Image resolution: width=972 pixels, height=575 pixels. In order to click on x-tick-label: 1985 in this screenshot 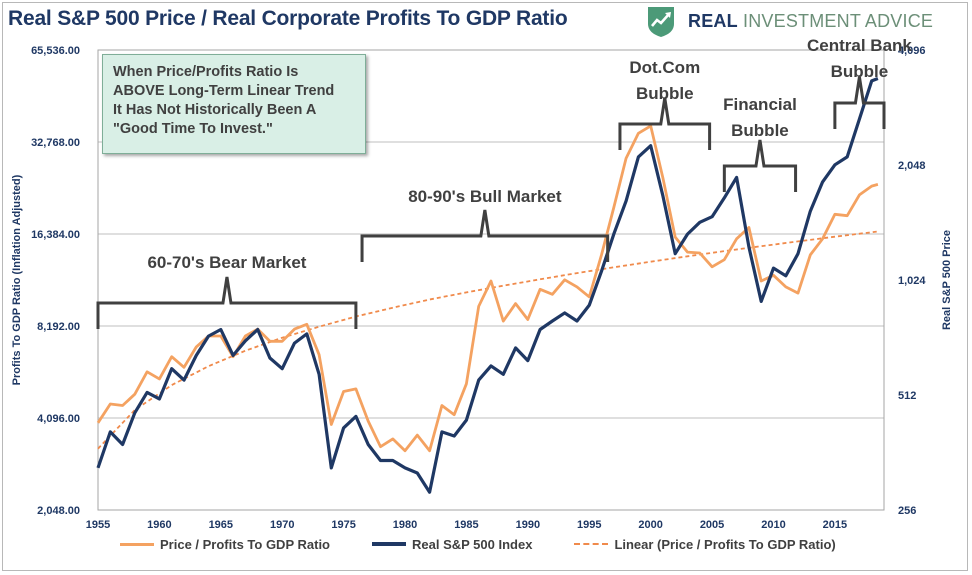, I will do `click(466, 525)`.